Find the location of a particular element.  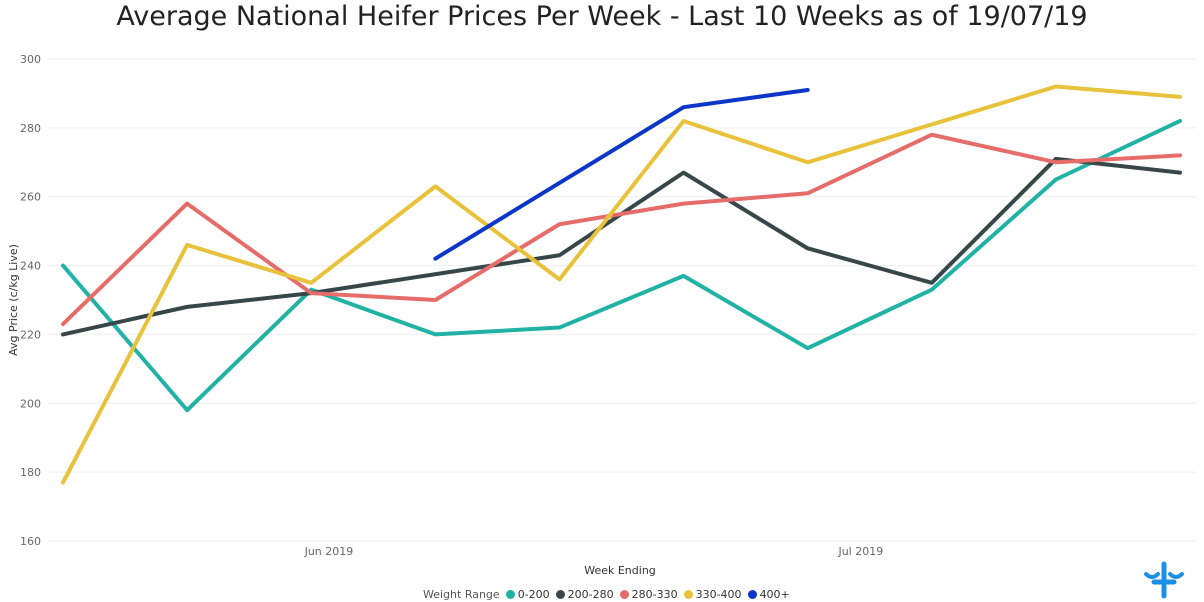

y-tick-label: 260 is located at coordinates (30, 197).